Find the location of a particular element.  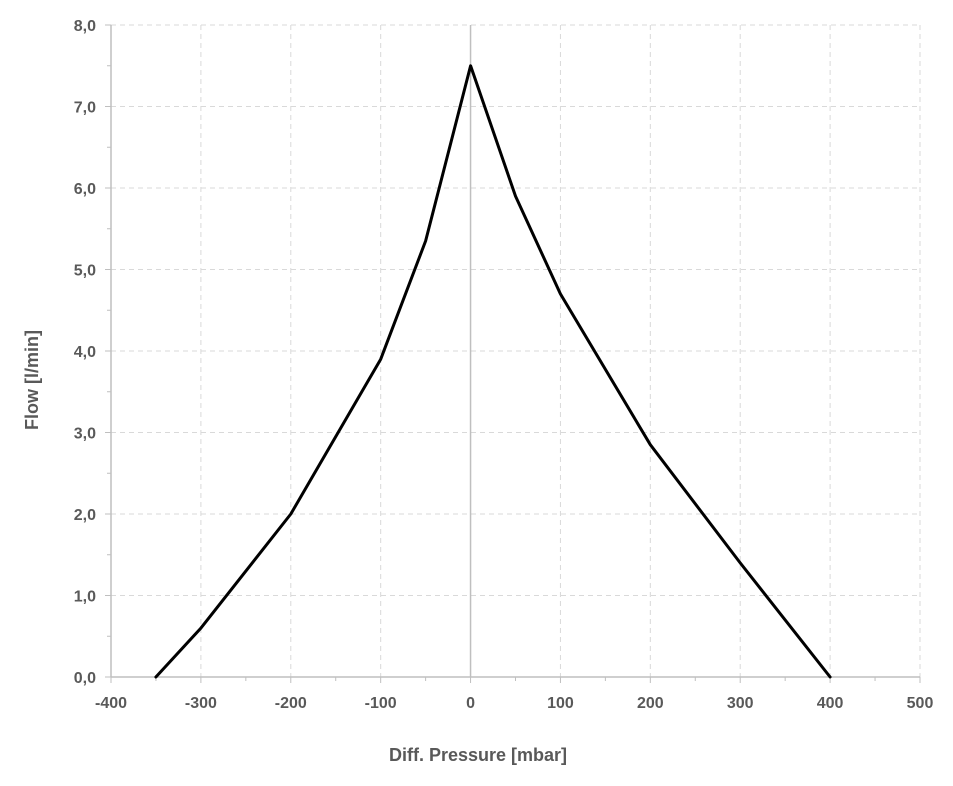

y-axis-title: Flow [l/min] is located at coordinates (32, 380).